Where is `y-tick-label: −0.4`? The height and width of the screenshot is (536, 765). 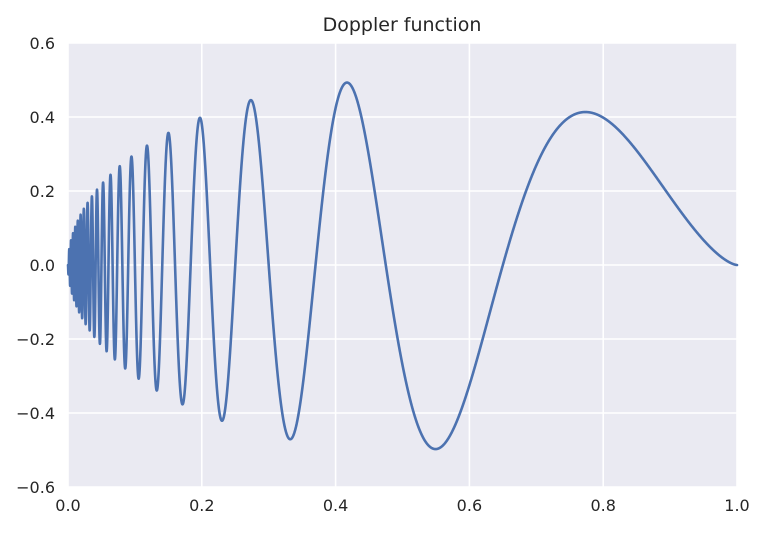
y-tick-label: −0.4 is located at coordinates (35, 413).